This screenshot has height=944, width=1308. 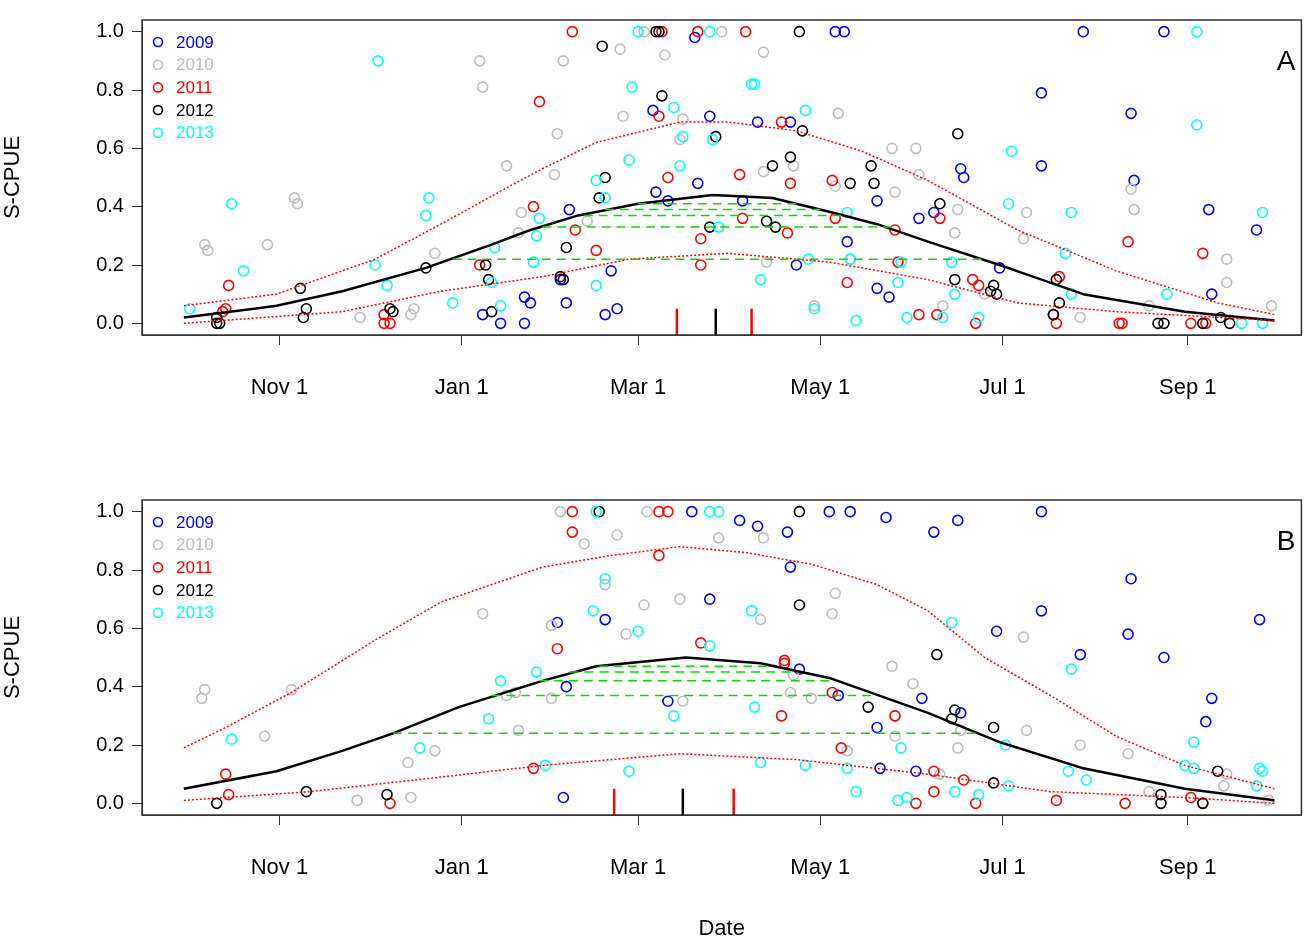 What do you see at coordinates (1286, 540) in the screenshot?
I see `text: B` at bounding box center [1286, 540].